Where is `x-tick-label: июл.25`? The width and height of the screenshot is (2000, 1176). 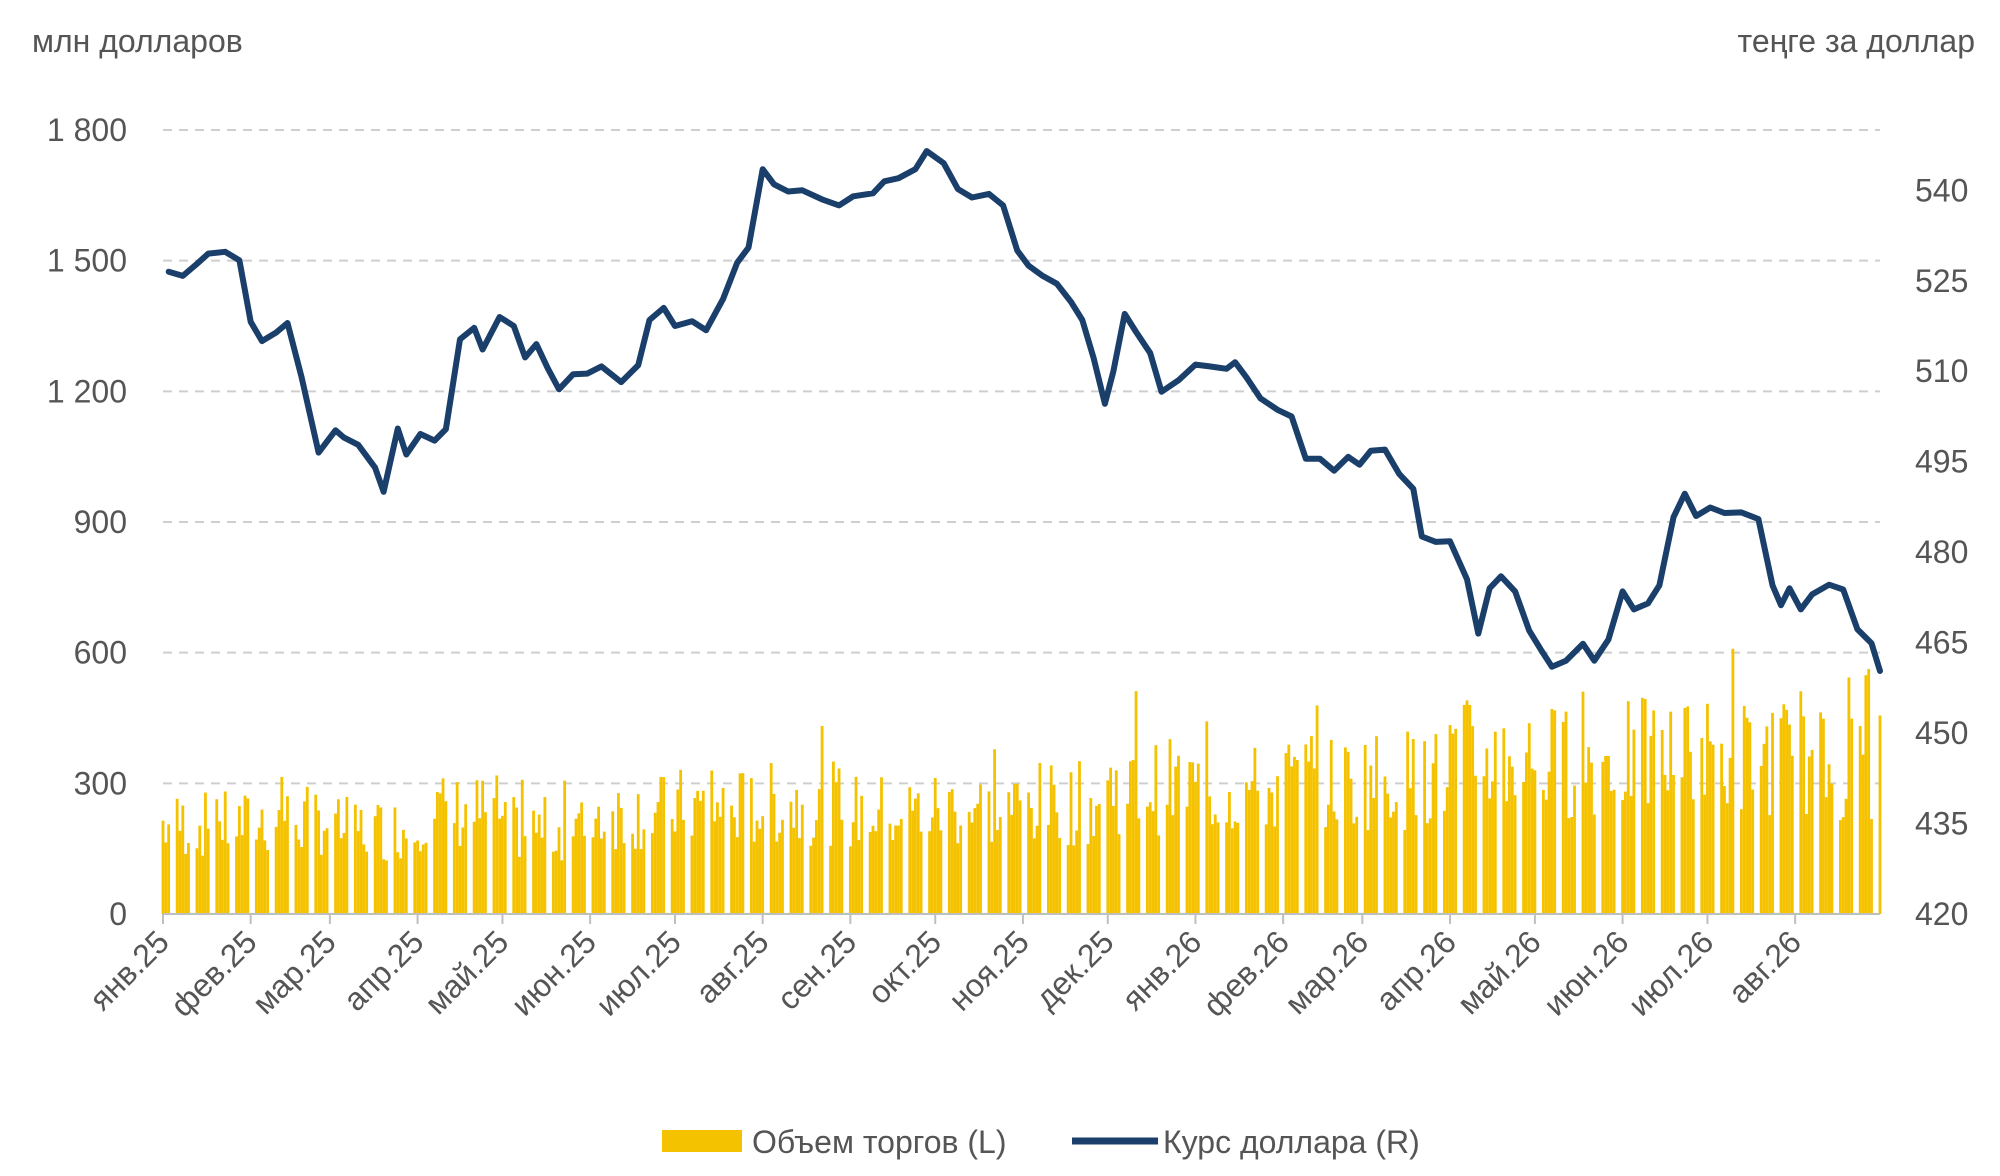
x-tick-label: июл.25 is located at coordinates (638, 972).